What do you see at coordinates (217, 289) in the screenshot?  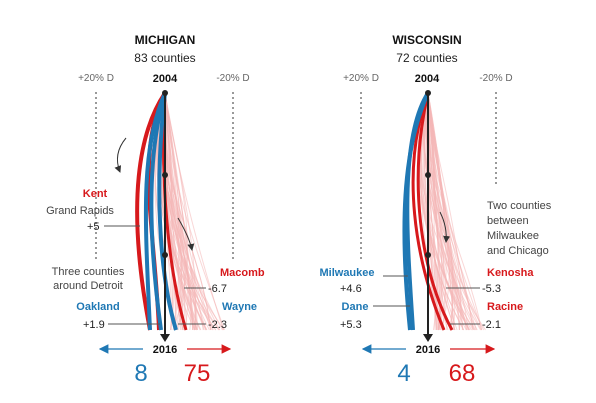 I see `macomb-value: -6.7` at bounding box center [217, 289].